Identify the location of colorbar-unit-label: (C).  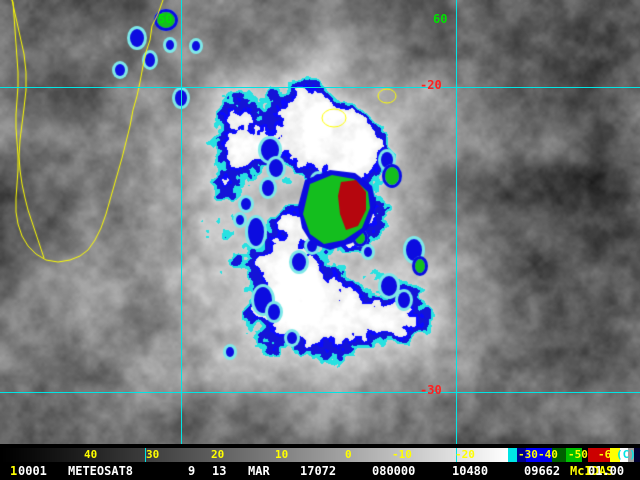
(626, 454).